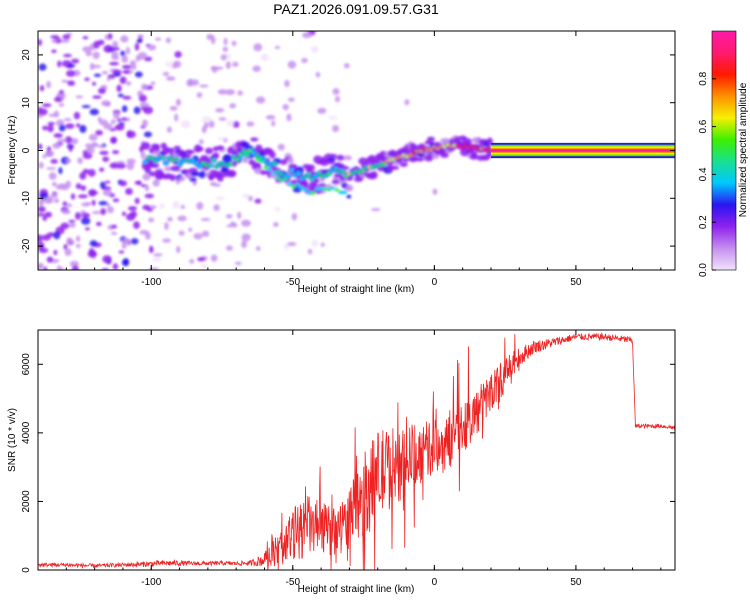  What do you see at coordinates (703, 174) in the screenshot?
I see `colorbar-tick-label: 0.4` at bounding box center [703, 174].